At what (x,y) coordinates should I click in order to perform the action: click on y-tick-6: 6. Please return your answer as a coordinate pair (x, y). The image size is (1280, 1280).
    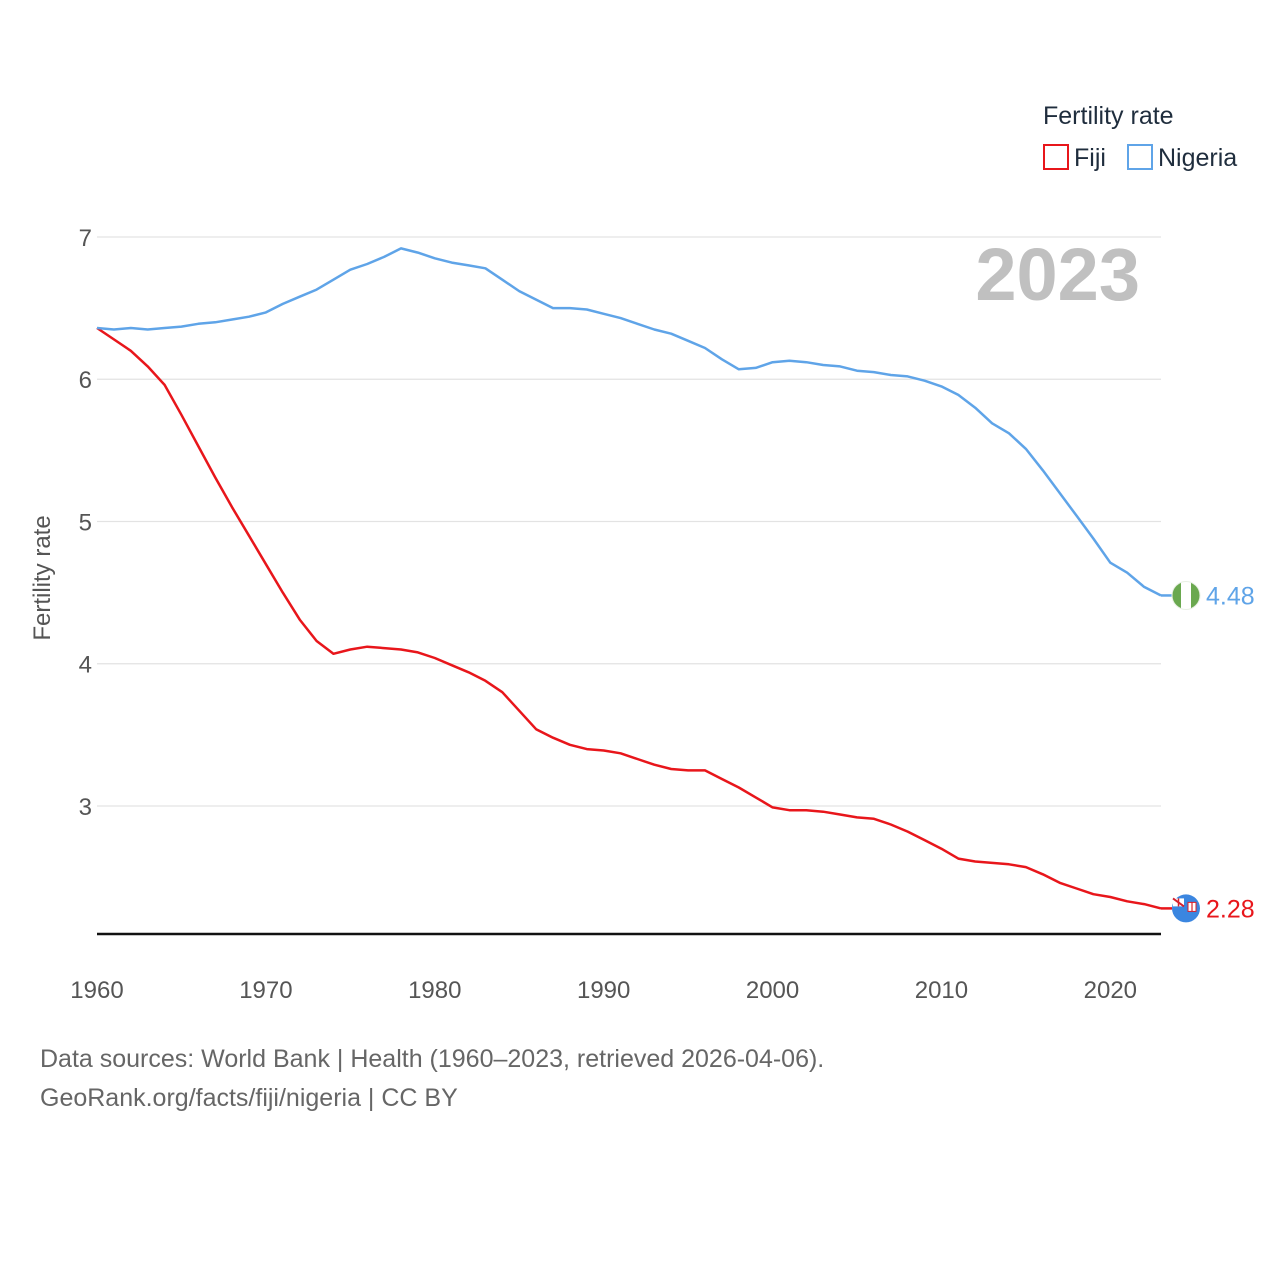
    Looking at the image, I should click on (85, 380).